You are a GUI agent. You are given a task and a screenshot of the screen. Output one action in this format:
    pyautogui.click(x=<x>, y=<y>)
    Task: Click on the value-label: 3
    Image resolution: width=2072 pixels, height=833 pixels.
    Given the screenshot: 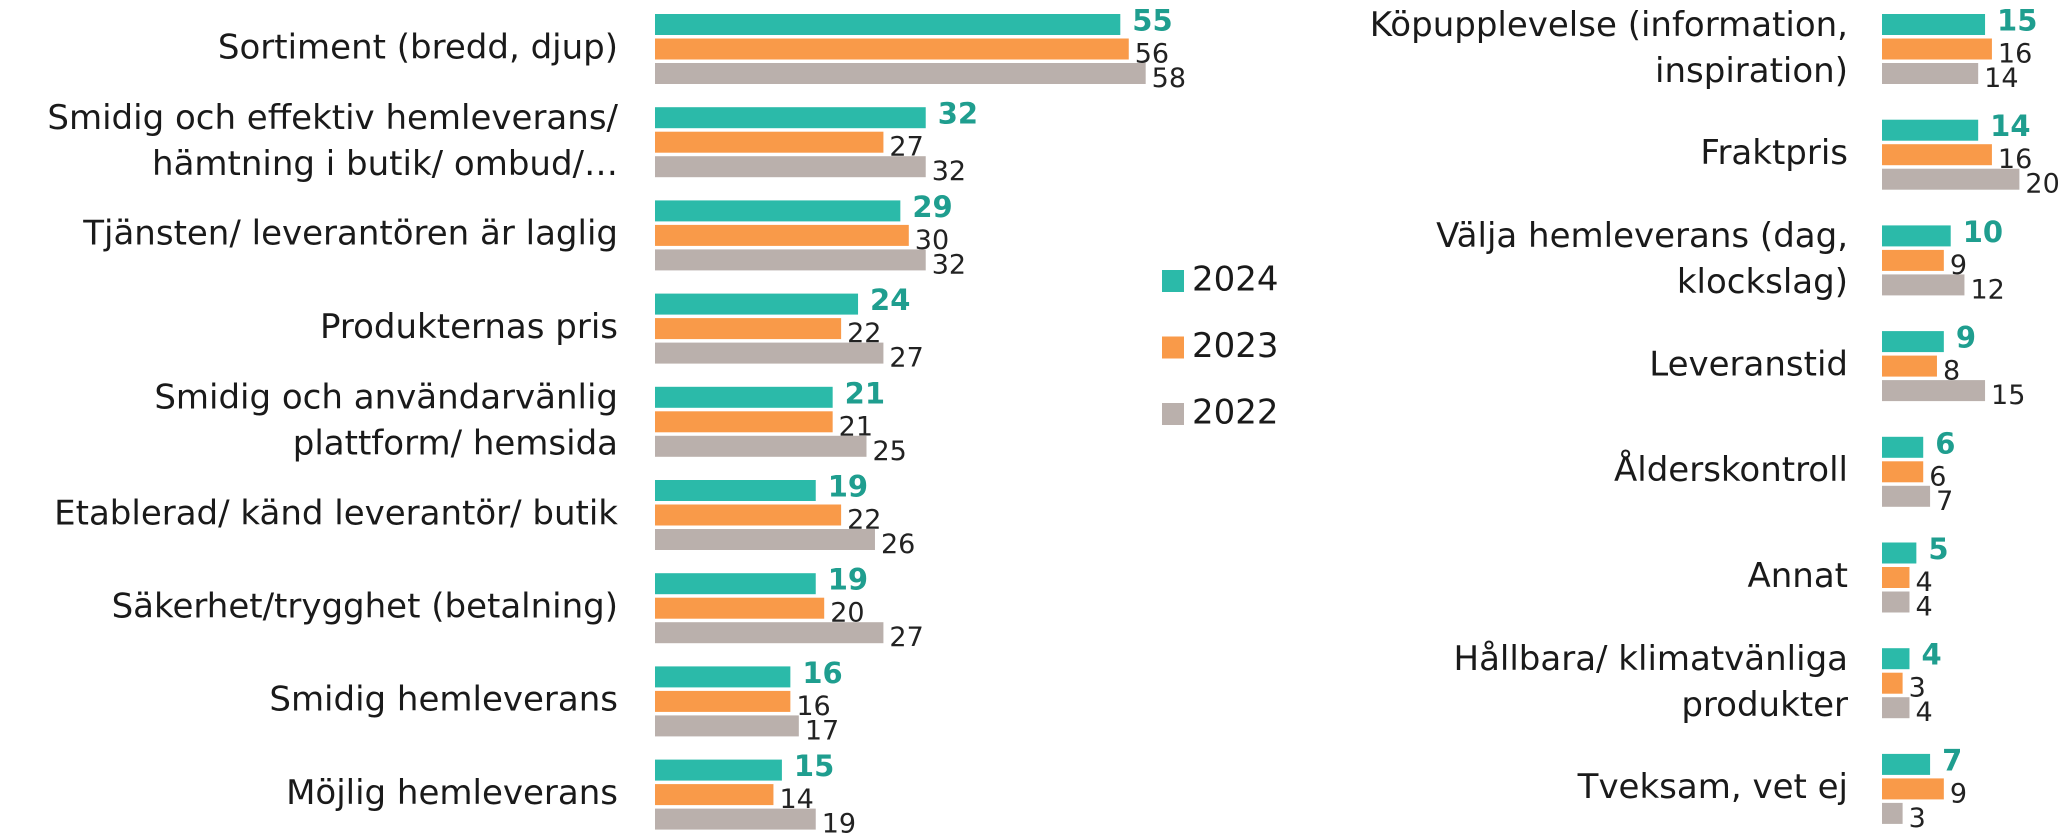 What is the action you would take?
    pyautogui.click(x=1917, y=818)
    